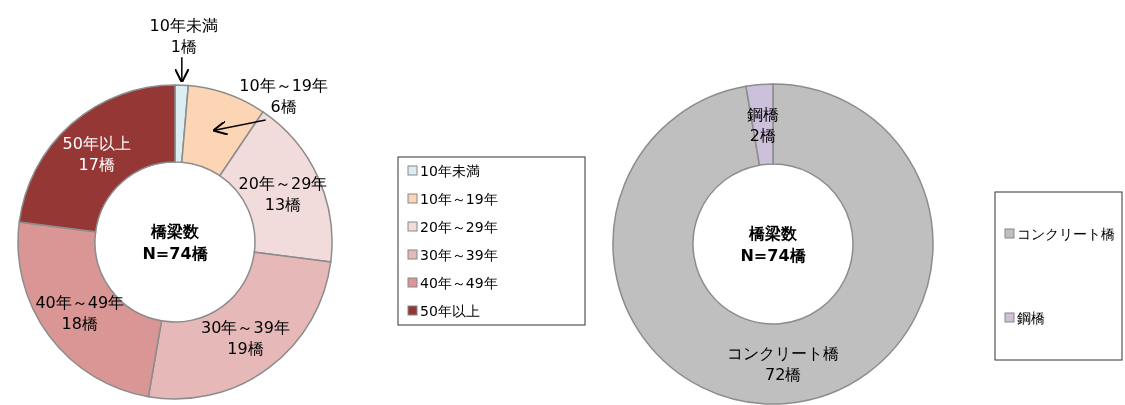 Image resolution: width=1125 pixels, height=405 pixels. What do you see at coordinates (96, 143) in the screenshot?
I see `slice-label: 50年以上` at bounding box center [96, 143].